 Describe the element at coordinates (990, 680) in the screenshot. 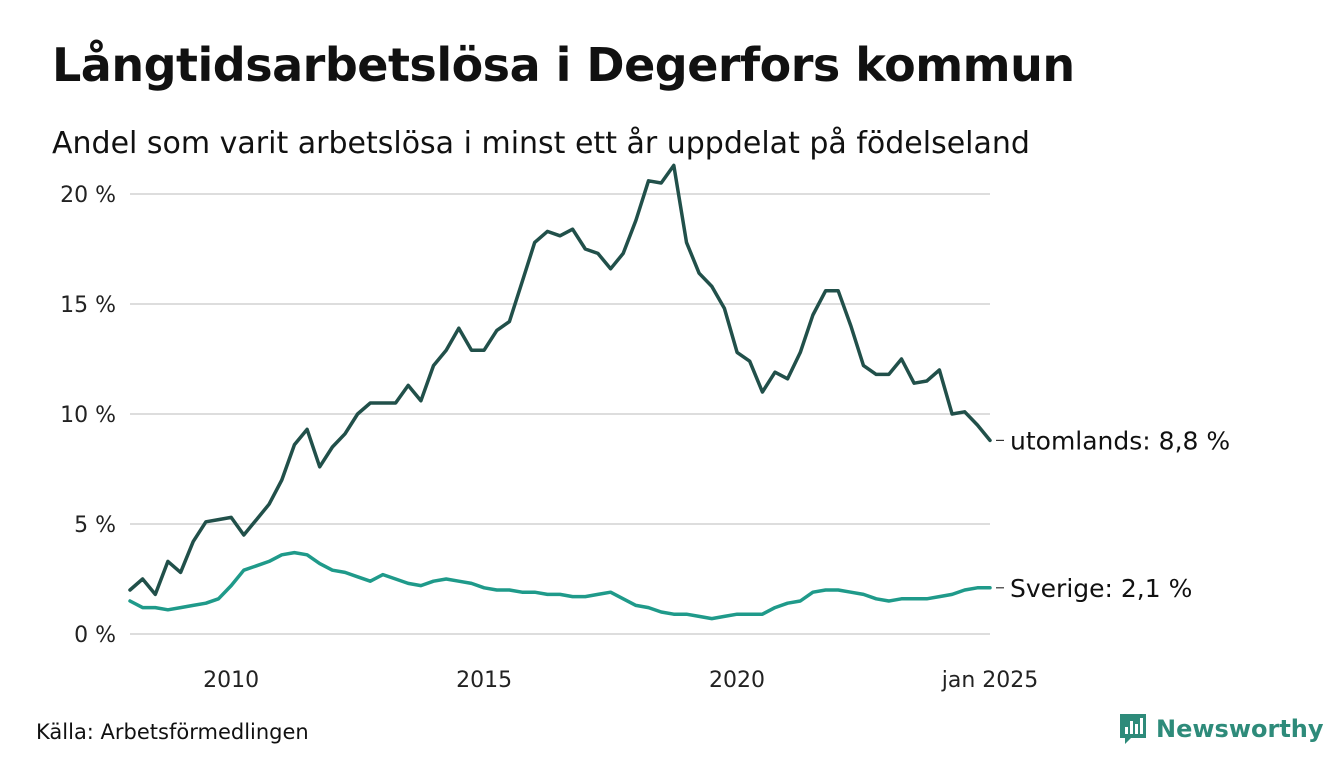

I see `x-tick-label: jan 2025` at that location.